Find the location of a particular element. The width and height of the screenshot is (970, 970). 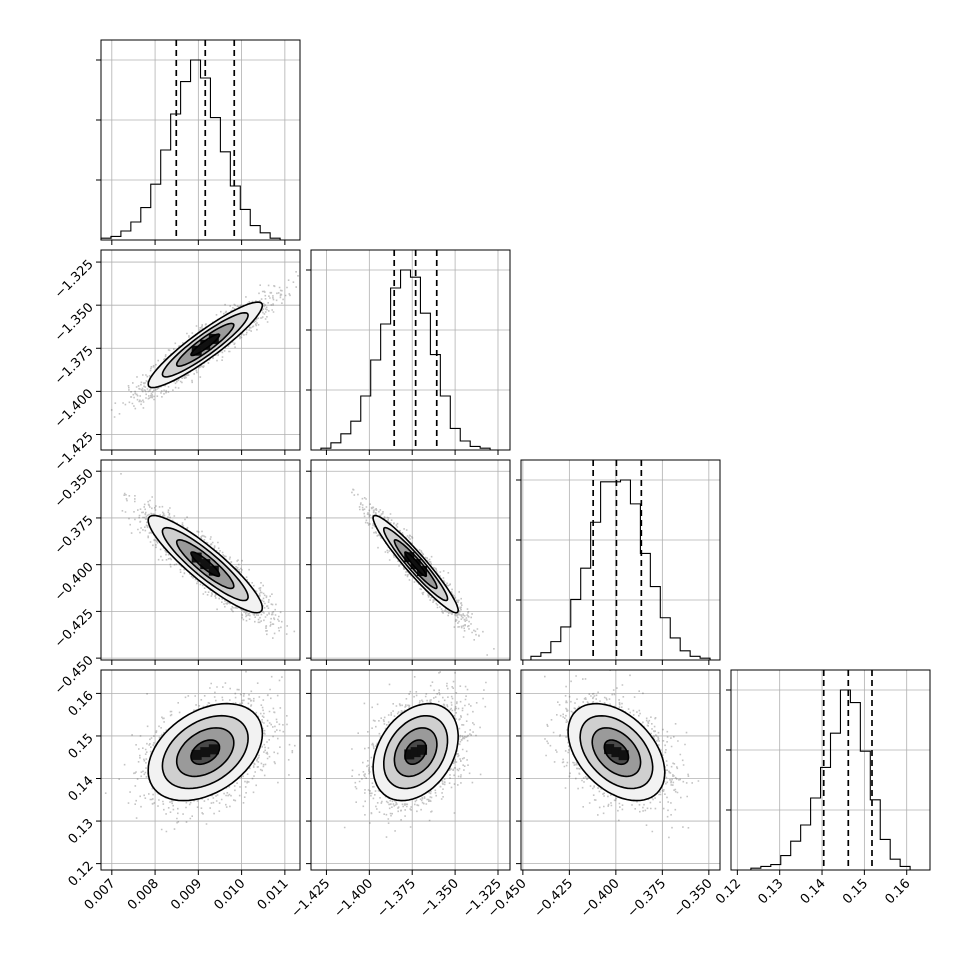

y-tick-label: −1.350 is located at coordinates (74, 322).